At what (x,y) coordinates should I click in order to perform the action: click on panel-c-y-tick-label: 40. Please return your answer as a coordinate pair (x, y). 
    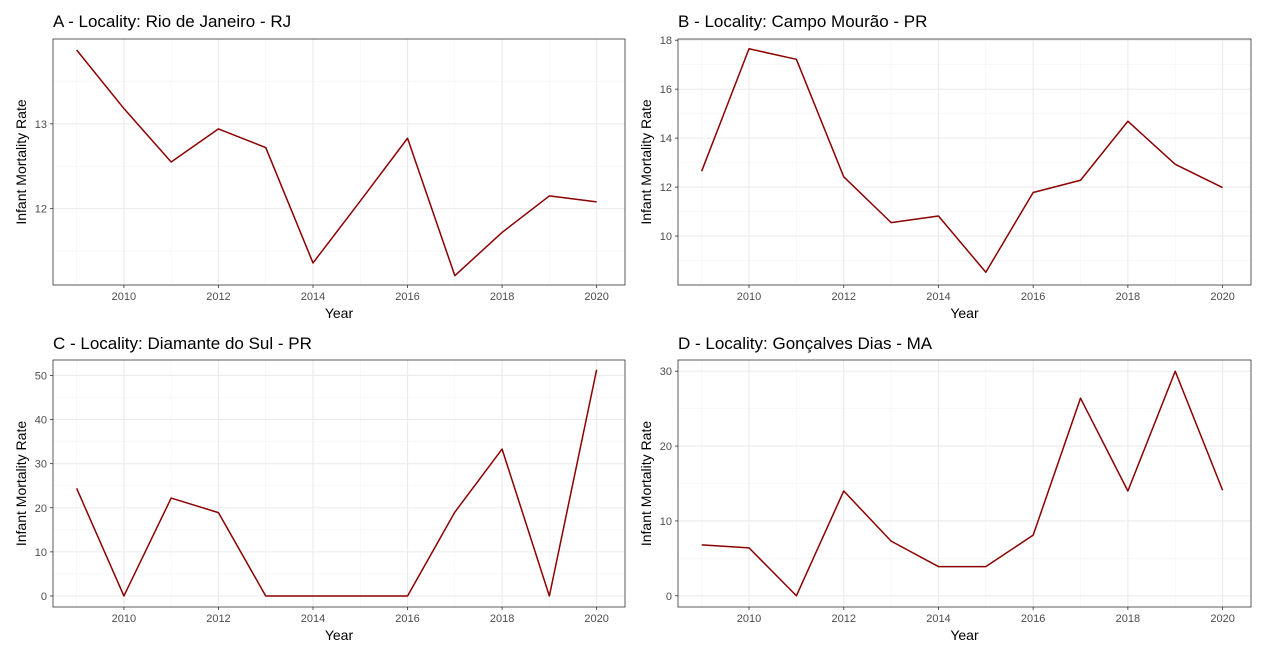
    Looking at the image, I should click on (41, 421).